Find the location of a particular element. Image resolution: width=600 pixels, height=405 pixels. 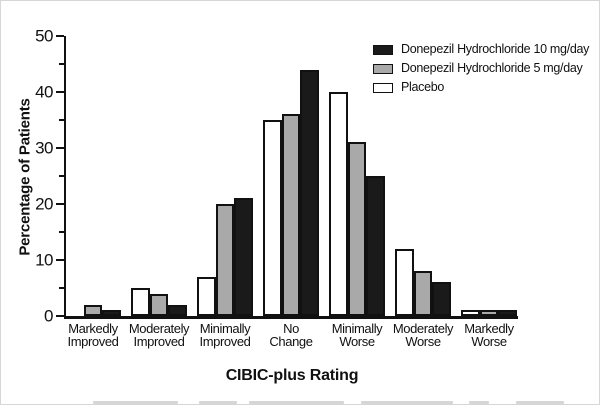

legend-item: Donepezil Hydrochloride 10 mg/day is located at coordinates (481, 49).